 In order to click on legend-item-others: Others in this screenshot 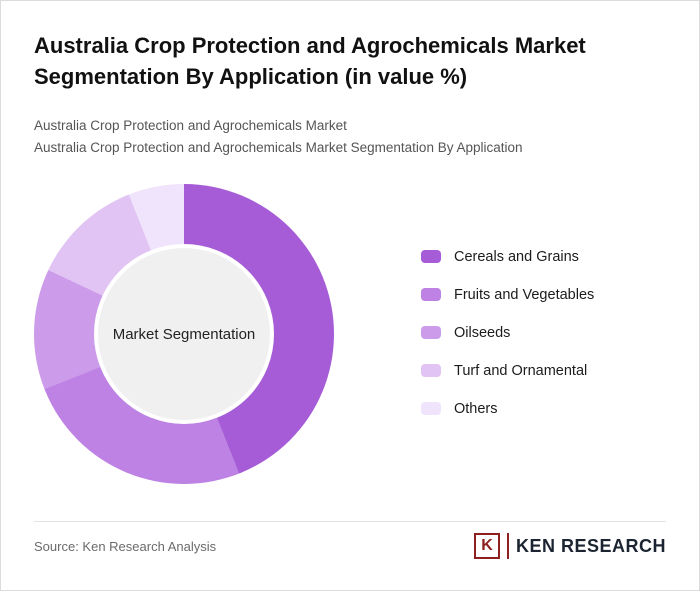, I will do `click(507, 408)`.